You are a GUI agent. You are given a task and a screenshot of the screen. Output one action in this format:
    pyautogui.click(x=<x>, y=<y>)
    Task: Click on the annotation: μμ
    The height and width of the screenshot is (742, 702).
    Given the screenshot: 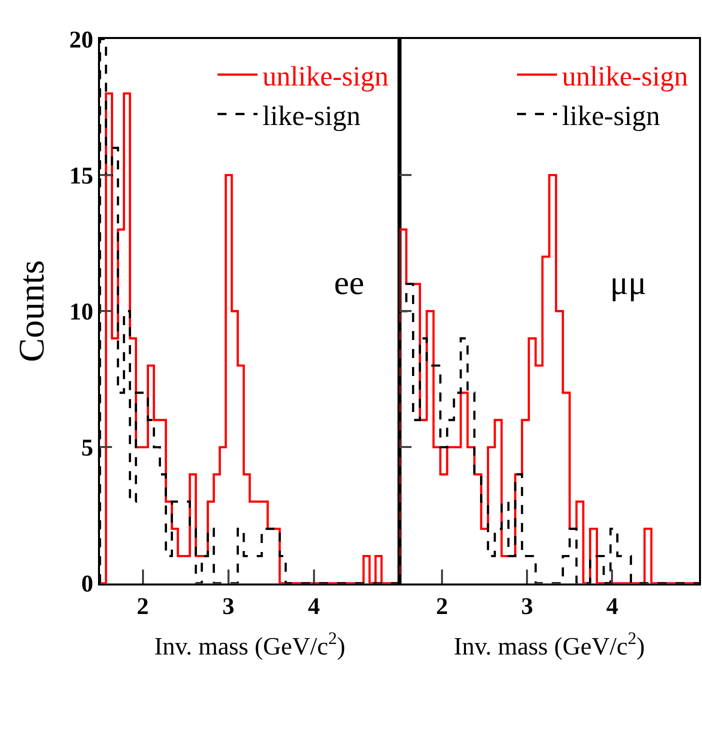 What is the action you would take?
    pyautogui.click(x=628, y=283)
    